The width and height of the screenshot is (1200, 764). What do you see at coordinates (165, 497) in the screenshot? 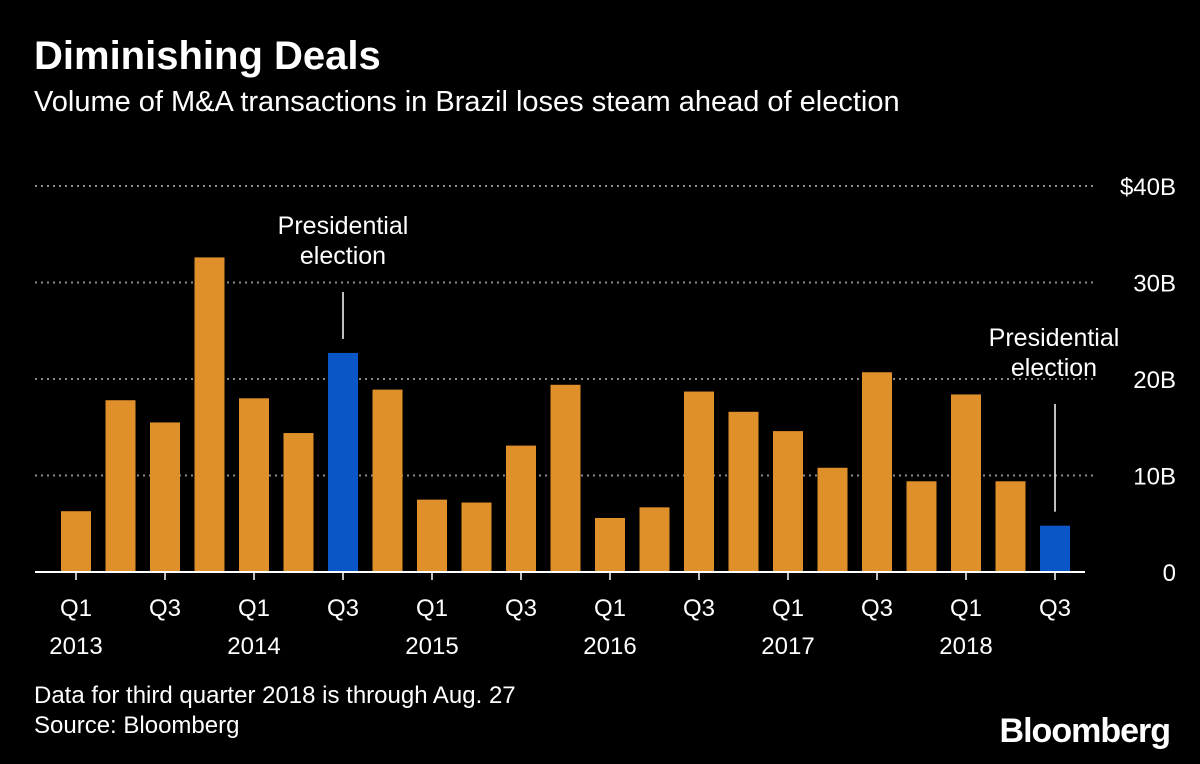
I see `bar-q3-2013` at bounding box center [165, 497].